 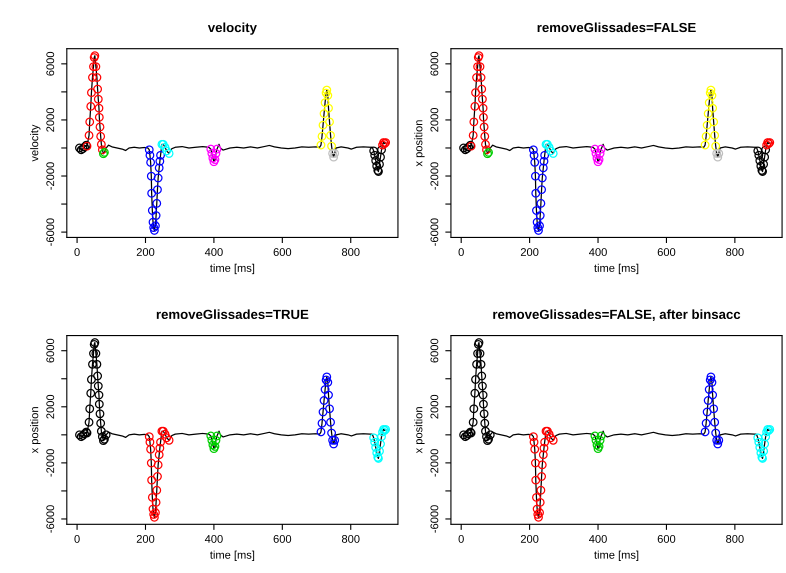 I want to click on chart-title: velocity, so click(x=232, y=28).